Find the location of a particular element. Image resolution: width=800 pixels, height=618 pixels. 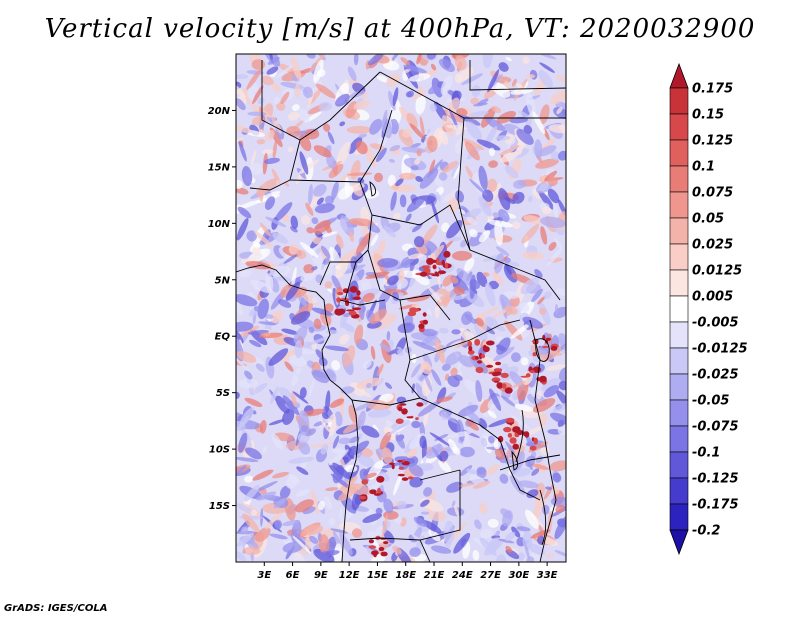

lat-tick-label: 5S is located at coordinates (223, 393).